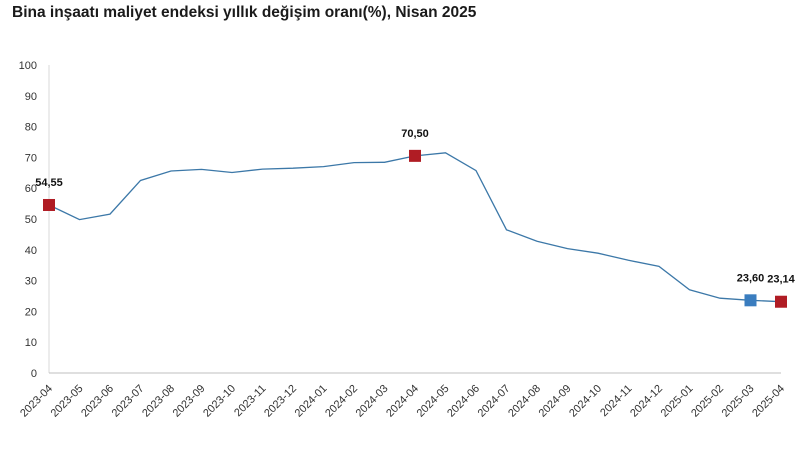 The image size is (812, 449). Describe the element at coordinates (67, 401) in the screenshot. I see `x-tick-label: 2023-05` at that location.